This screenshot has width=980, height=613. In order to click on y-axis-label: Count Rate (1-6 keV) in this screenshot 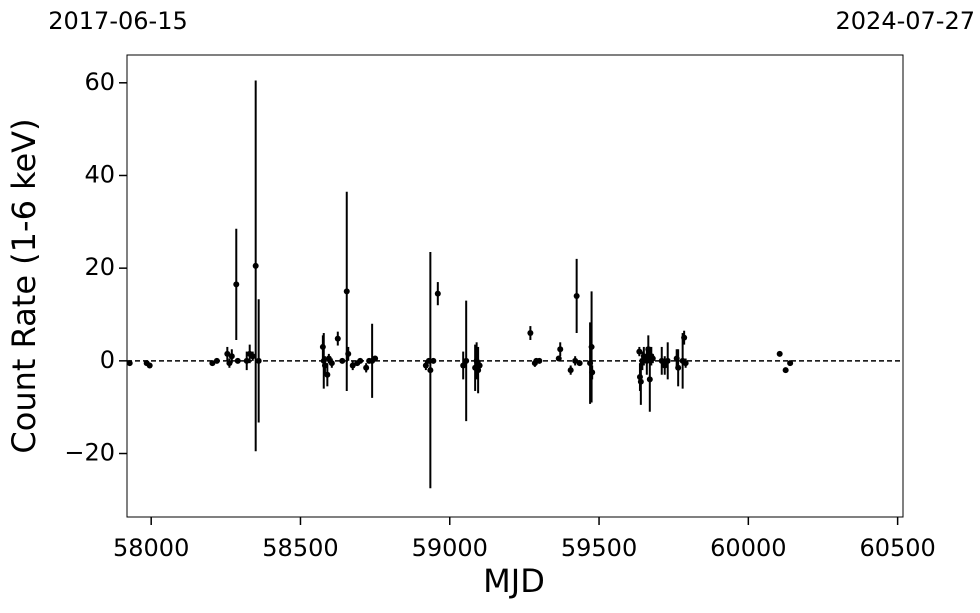, I will do `click(24, 285)`.